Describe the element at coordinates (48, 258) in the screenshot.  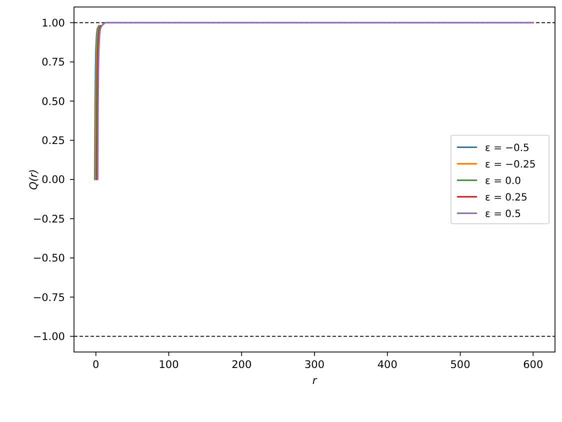
I see `y-tick-label: −0.50` at that location.